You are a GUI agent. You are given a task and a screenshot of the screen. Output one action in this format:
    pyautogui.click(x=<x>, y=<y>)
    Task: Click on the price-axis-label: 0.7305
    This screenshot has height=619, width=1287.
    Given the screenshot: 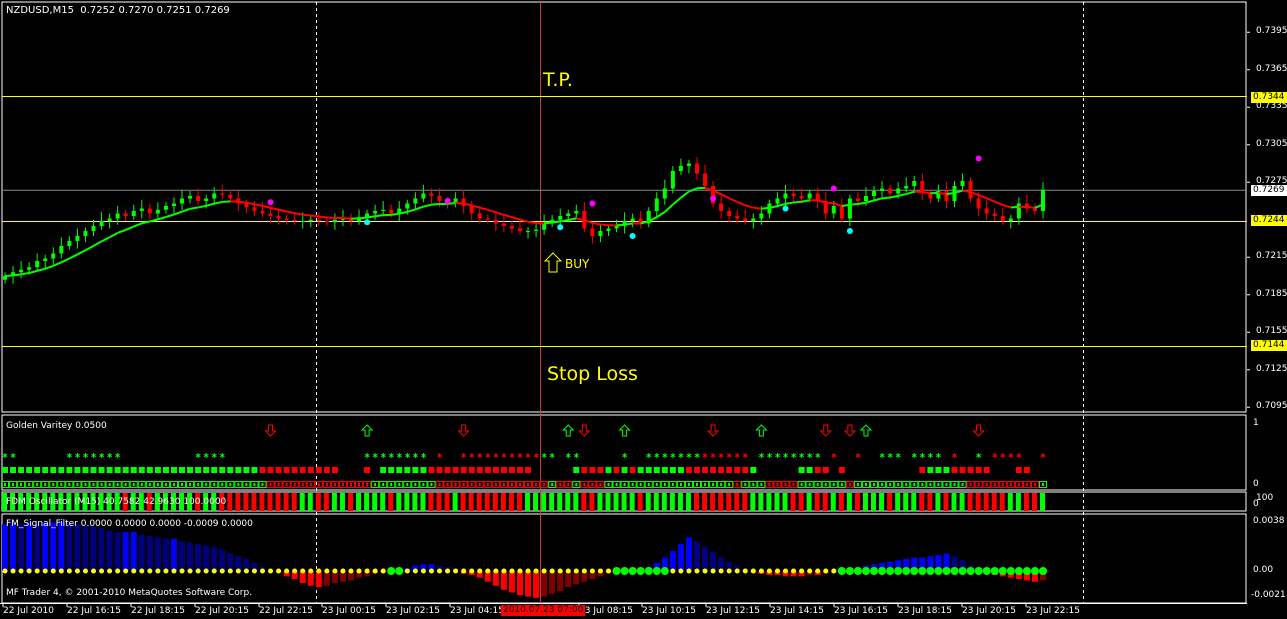 What is the action you would take?
    pyautogui.click(x=1271, y=143)
    